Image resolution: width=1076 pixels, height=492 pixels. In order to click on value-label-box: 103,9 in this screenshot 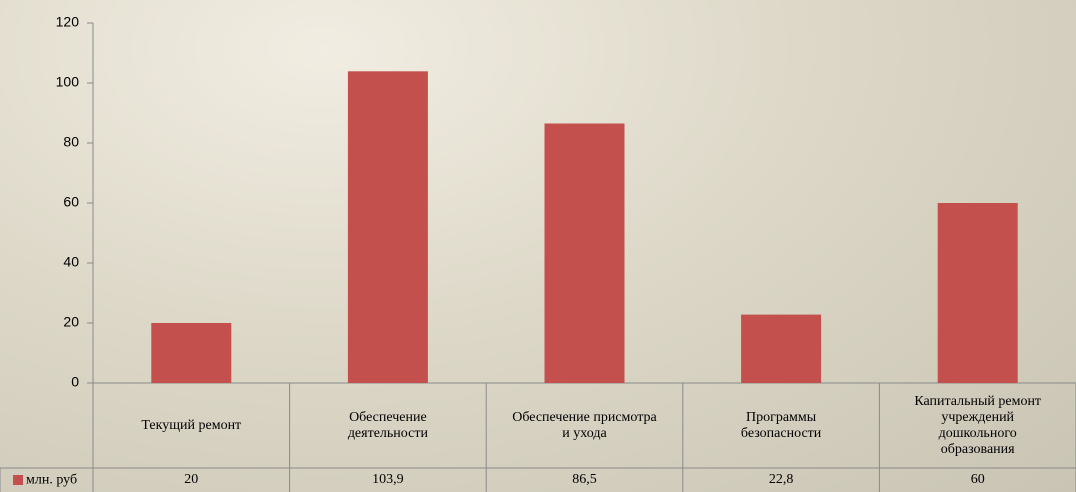, I will do `click(388, 479)`.